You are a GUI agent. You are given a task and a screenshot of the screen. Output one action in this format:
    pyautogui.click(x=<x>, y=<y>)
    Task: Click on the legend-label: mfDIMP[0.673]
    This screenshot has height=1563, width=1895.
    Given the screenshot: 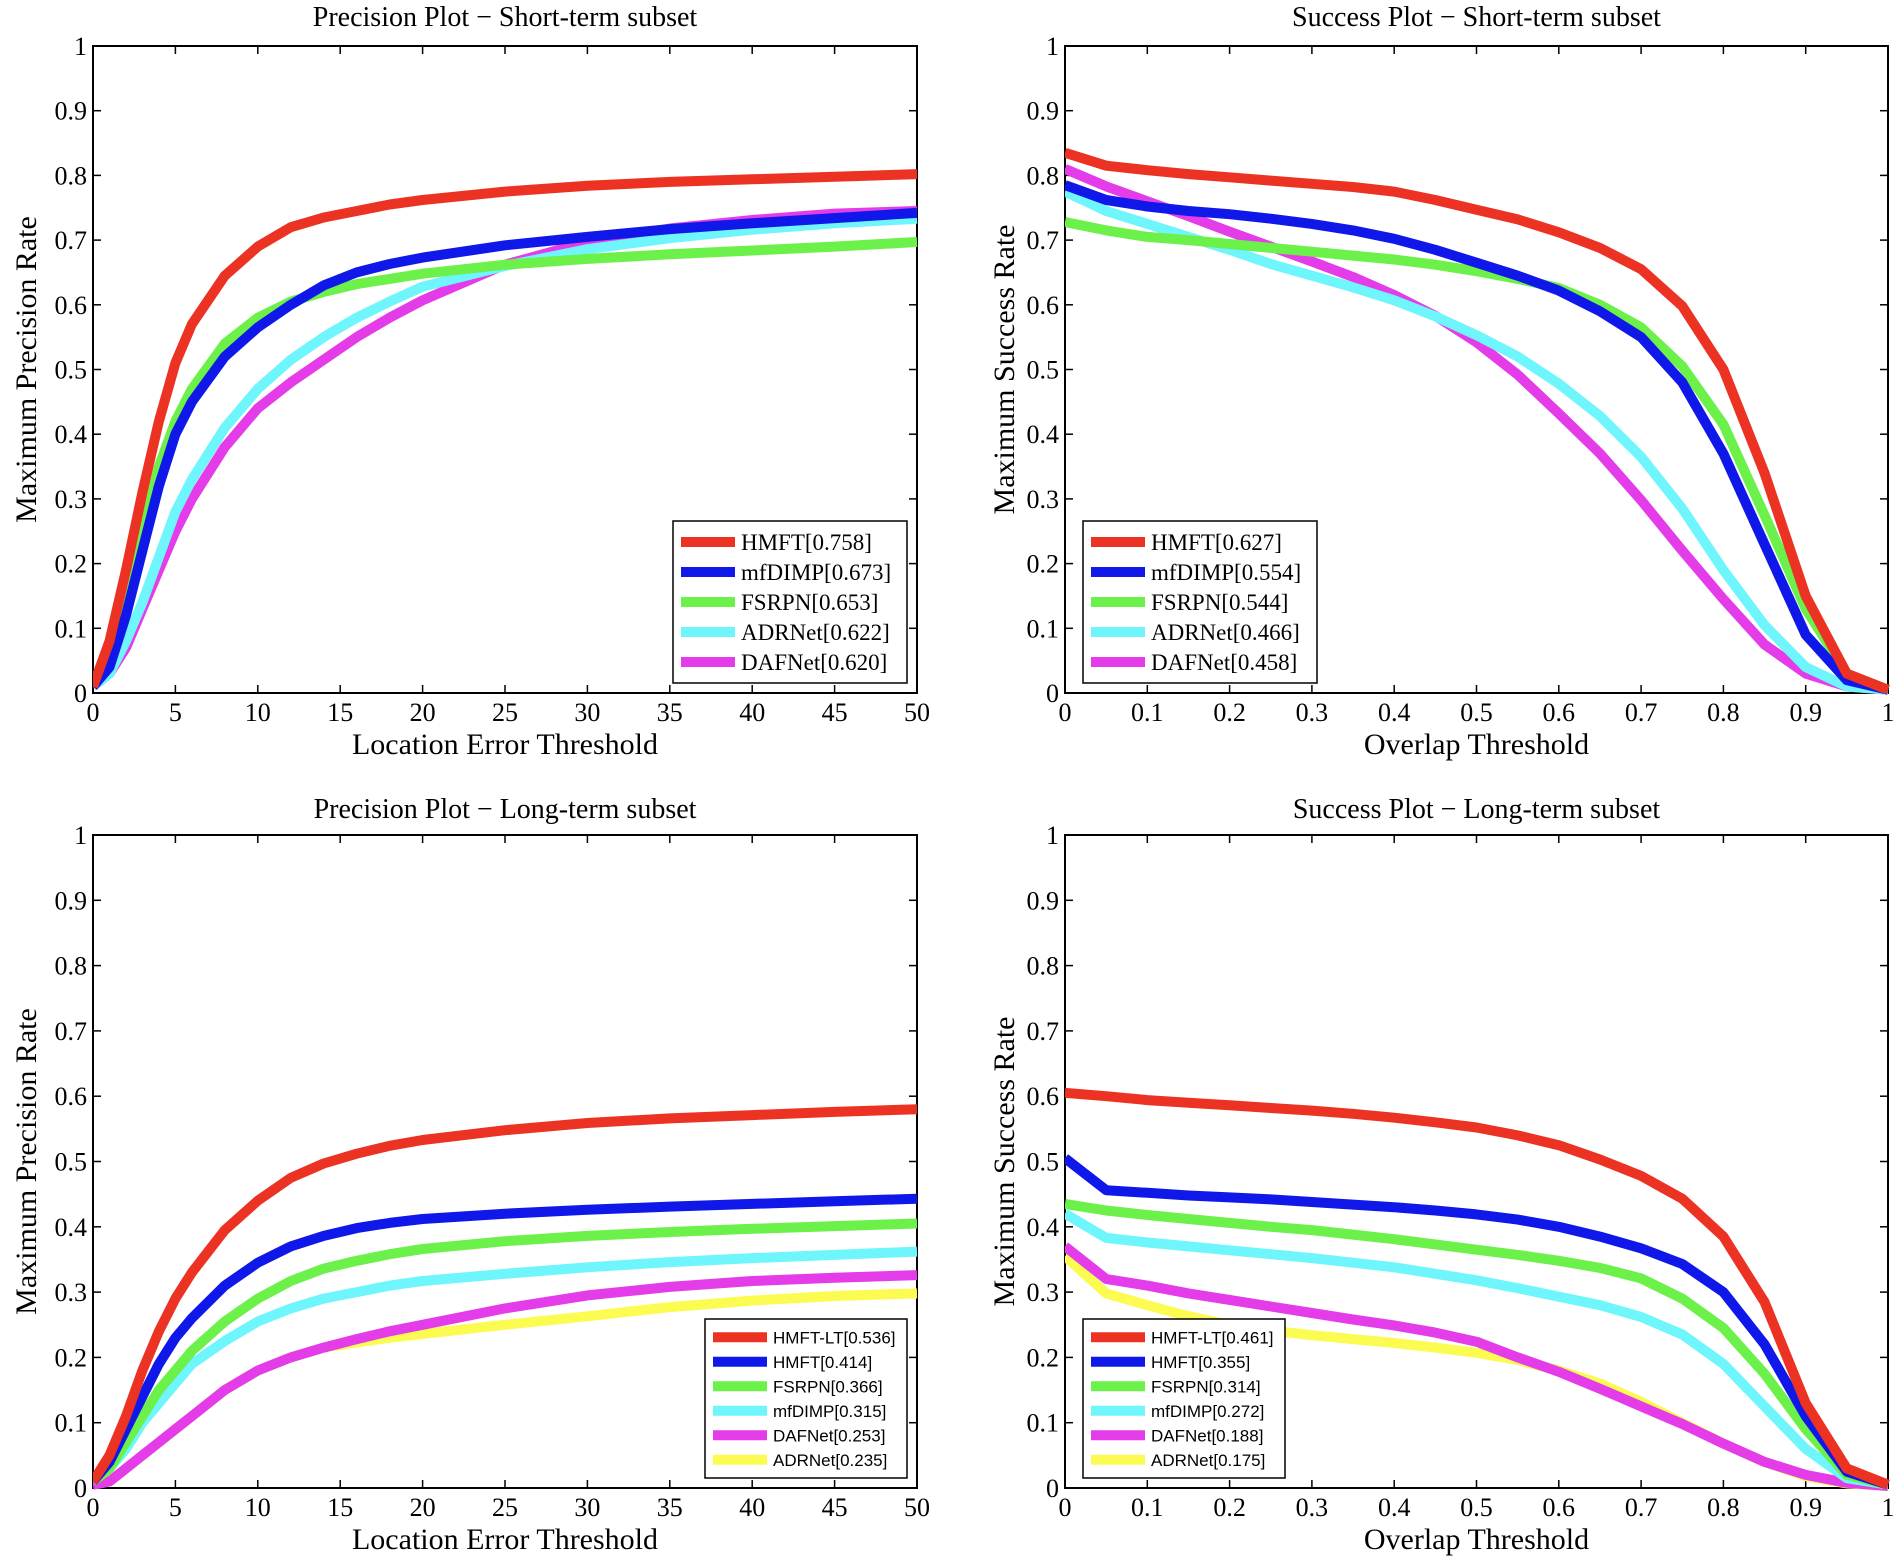 What is the action you would take?
    pyautogui.click(x=816, y=572)
    